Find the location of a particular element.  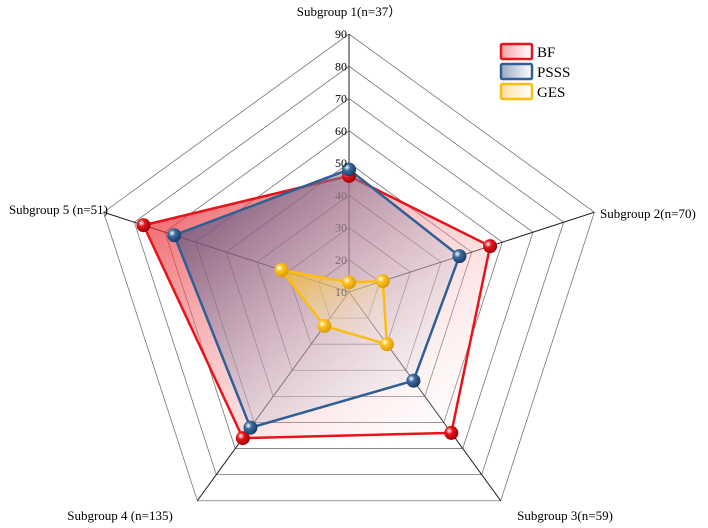

legend-swatch-ges is located at coordinates (516, 91).